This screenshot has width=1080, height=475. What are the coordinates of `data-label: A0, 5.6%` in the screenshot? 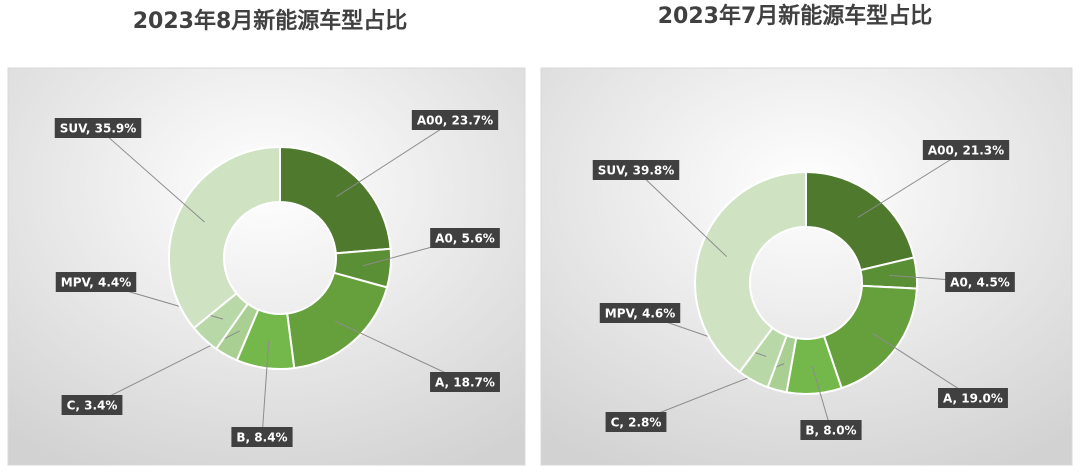 It's located at (465, 238).